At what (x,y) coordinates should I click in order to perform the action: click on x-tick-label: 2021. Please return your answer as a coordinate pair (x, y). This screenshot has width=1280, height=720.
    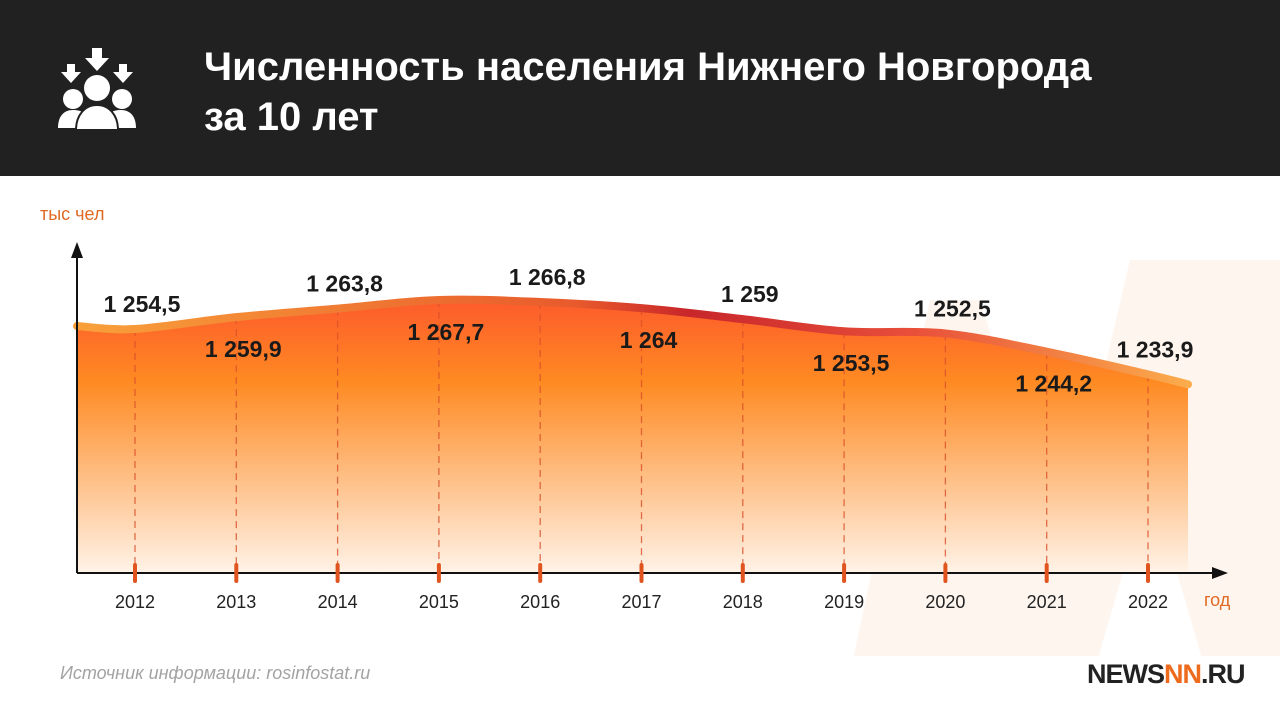
    Looking at the image, I should click on (1047, 602).